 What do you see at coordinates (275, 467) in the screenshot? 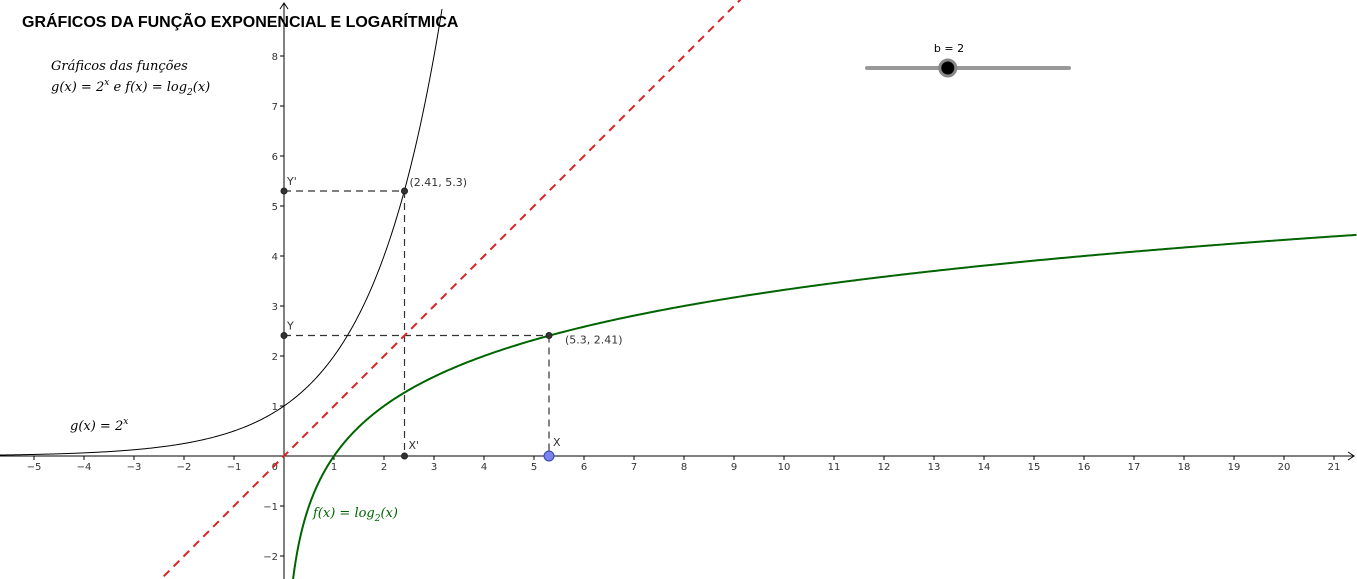
I see `origin-label: 0` at bounding box center [275, 467].